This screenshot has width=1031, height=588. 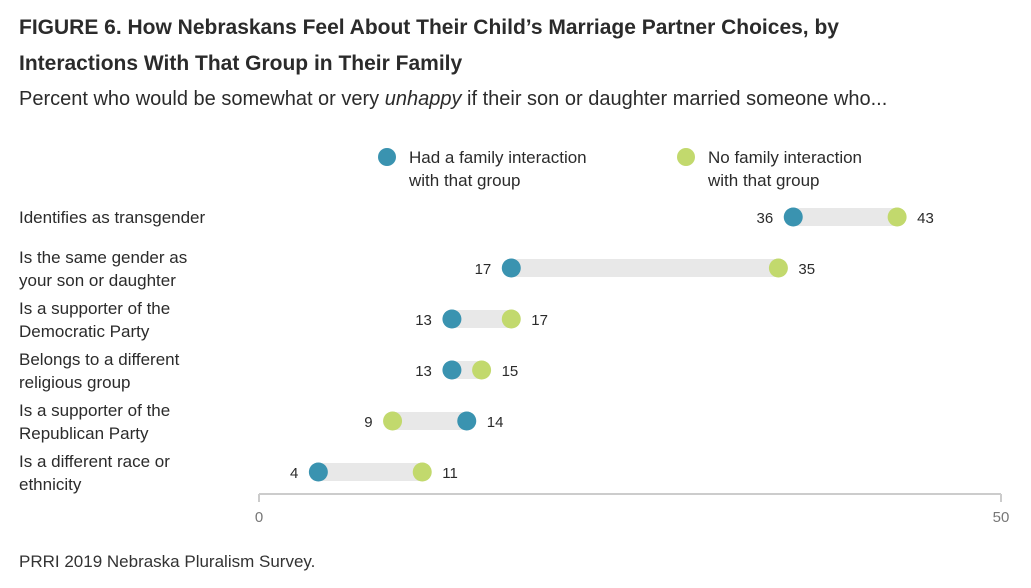 I want to click on category-label: Is a different race or, so click(x=94, y=461).